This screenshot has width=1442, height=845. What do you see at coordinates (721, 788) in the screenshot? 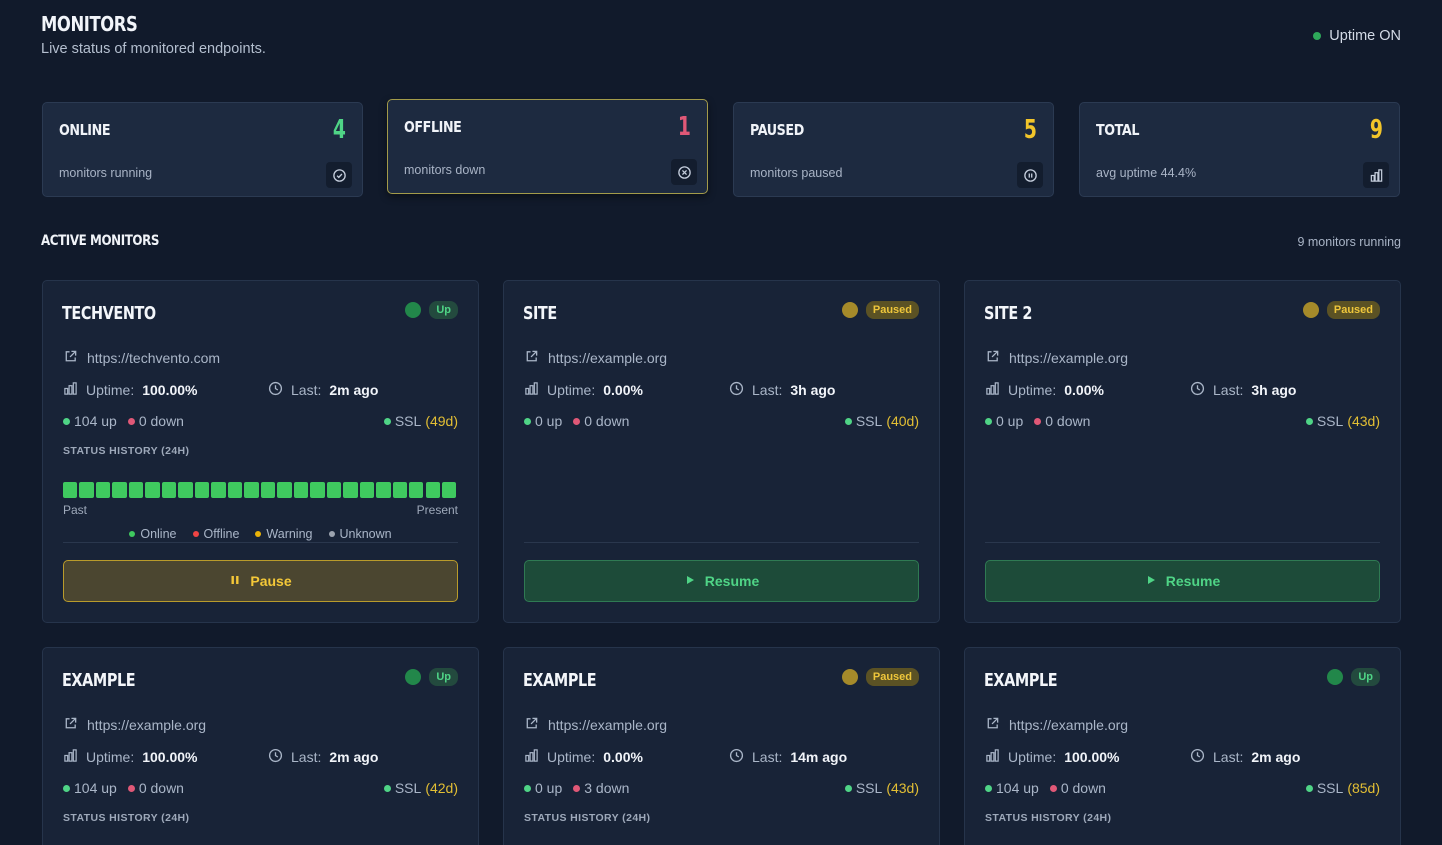
I see `monitor-counts-row: 0 up 3 down SSL (43d)` at bounding box center [721, 788].